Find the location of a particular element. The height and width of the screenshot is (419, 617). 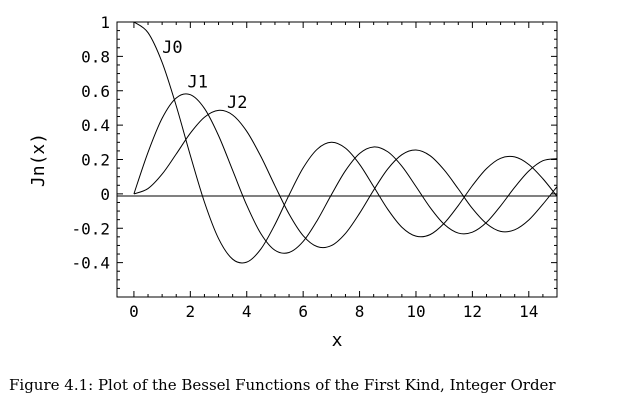

x-tick-label: 4 is located at coordinates (247, 311).